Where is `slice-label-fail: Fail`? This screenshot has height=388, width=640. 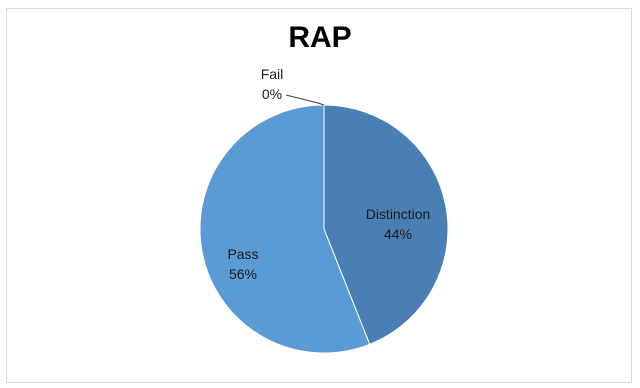 slice-label-fail: Fail is located at coordinates (272, 74).